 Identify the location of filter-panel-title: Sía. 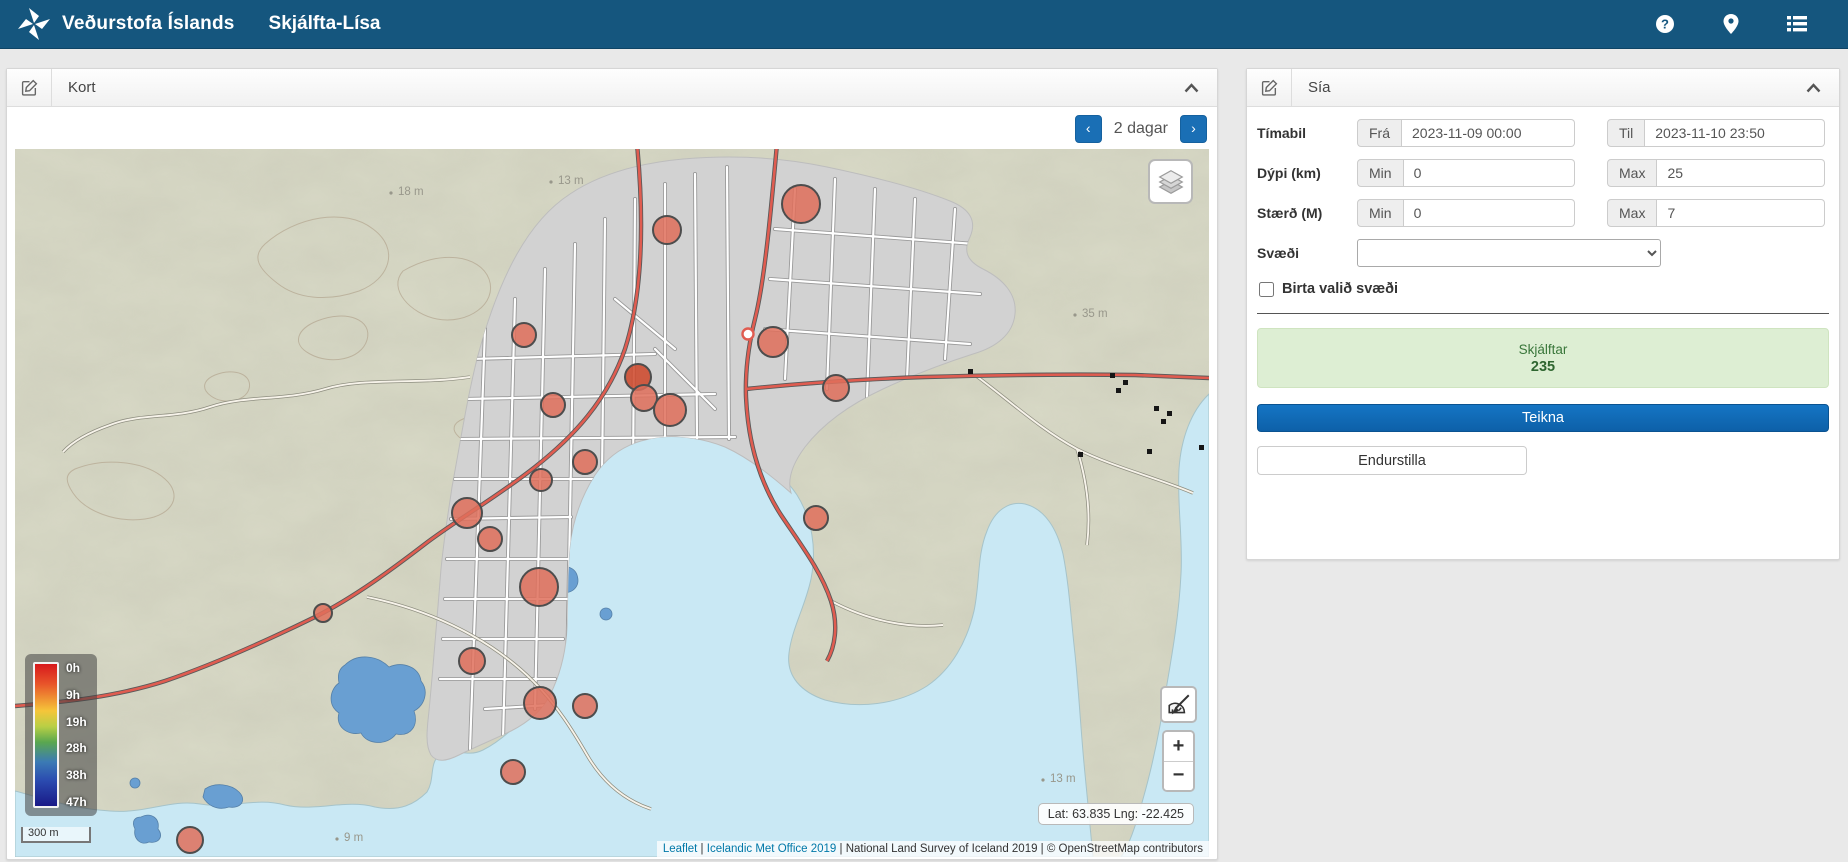
(1319, 87).